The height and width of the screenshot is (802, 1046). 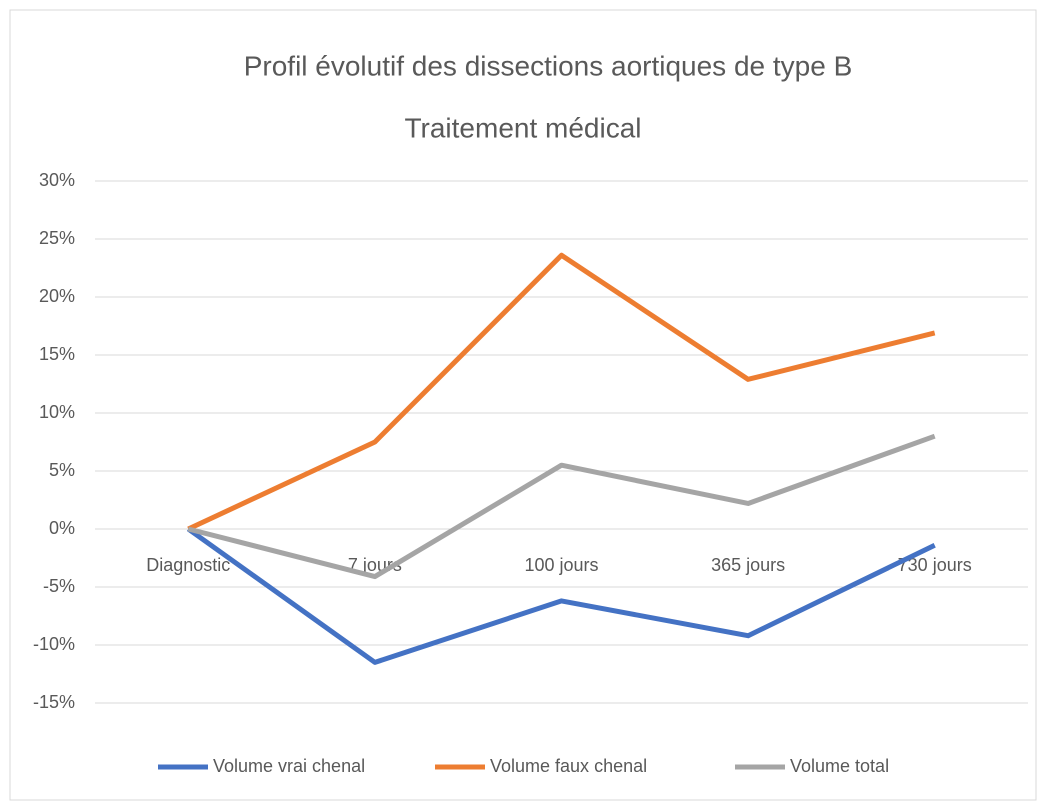 I want to click on y-tick-label: 20%, so click(x=57, y=296).